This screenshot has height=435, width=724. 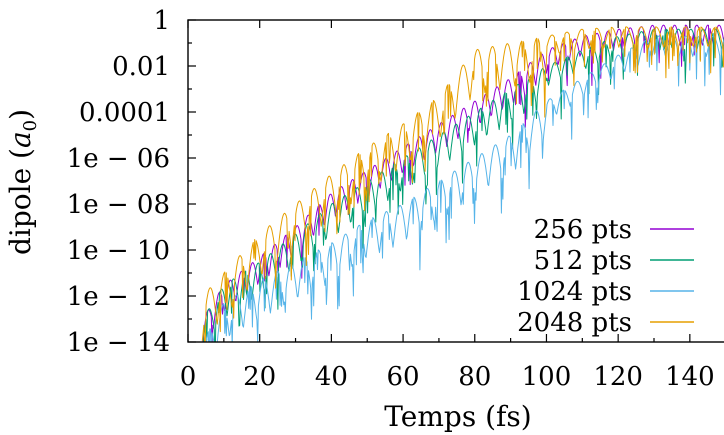 What do you see at coordinates (118, 251) in the screenshot?
I see `y-tick-label: 1e − 10` at bounding box center [118, 251].